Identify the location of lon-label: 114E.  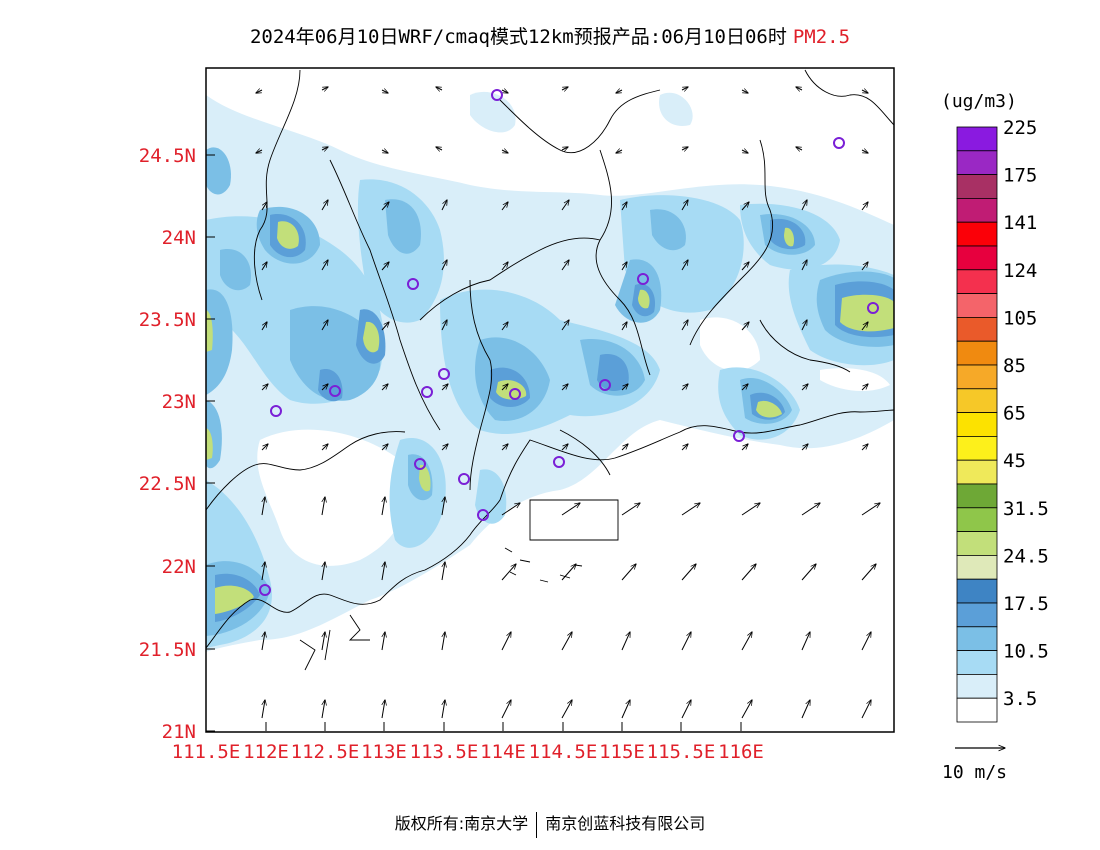
(503, 752).